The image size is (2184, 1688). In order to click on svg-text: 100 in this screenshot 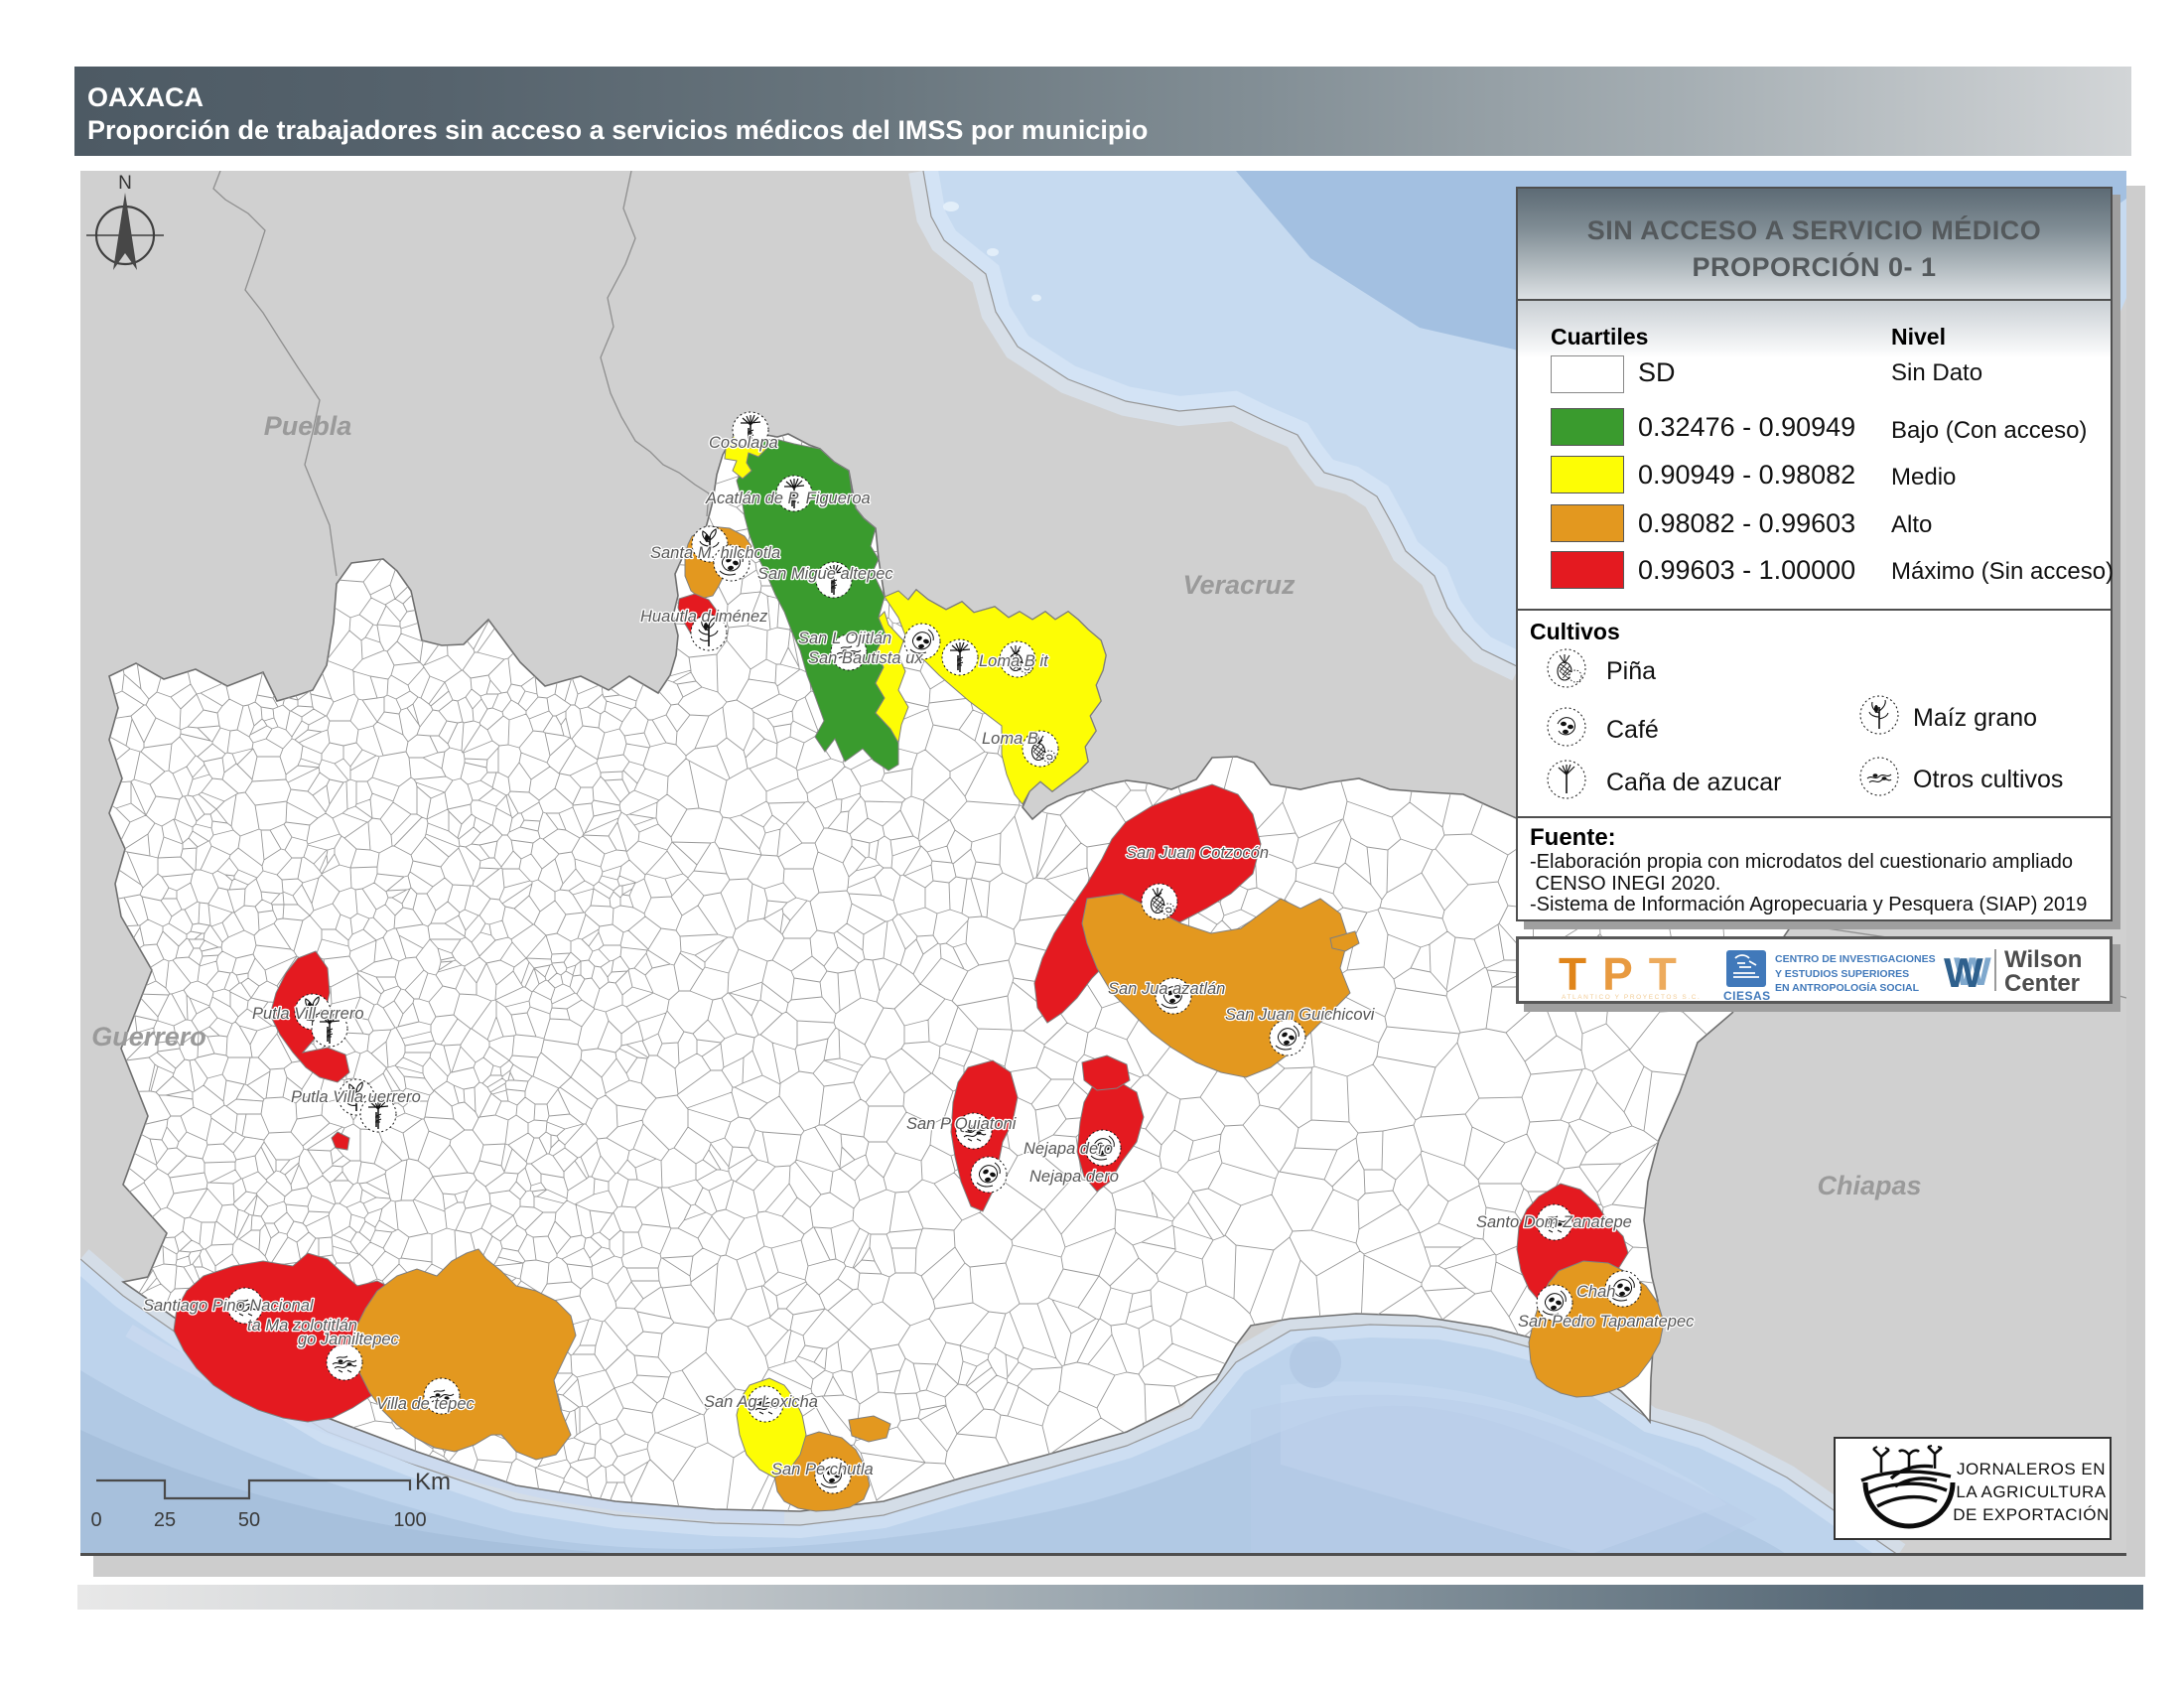, I will do `click(409, 1520)`.